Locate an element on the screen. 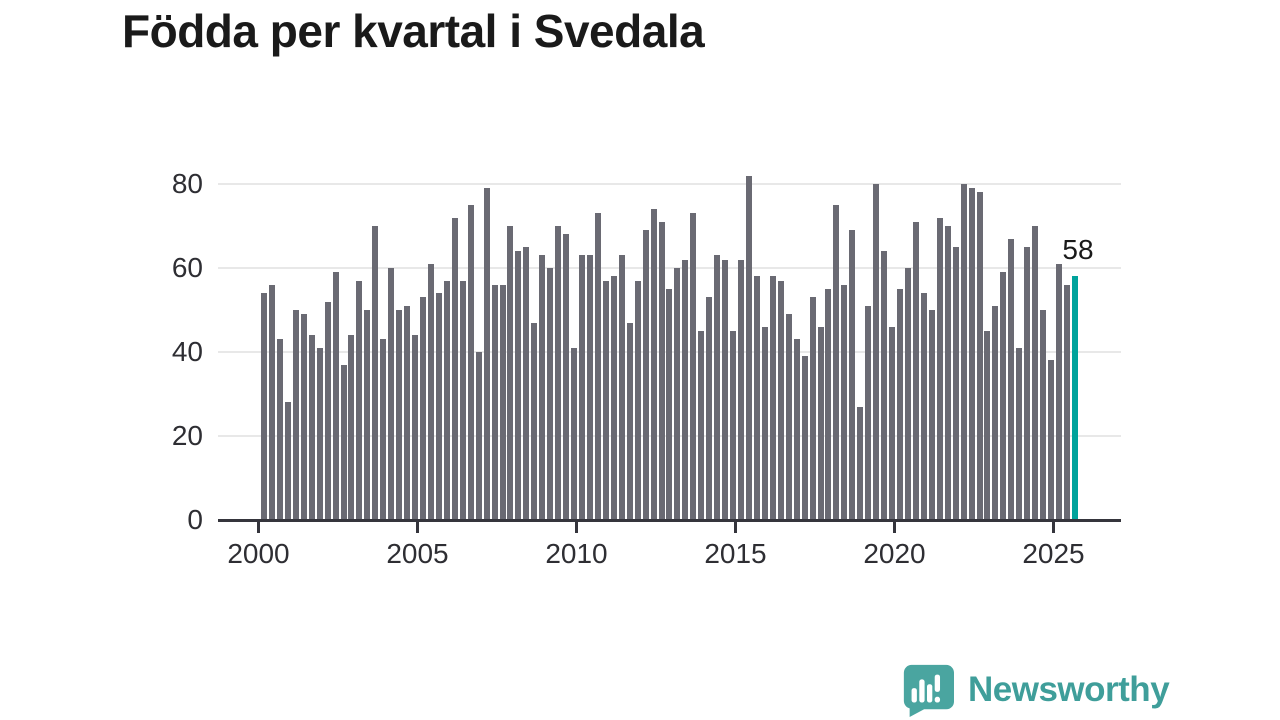  y-tick-label: 20 is located at coordinates (187, 435).